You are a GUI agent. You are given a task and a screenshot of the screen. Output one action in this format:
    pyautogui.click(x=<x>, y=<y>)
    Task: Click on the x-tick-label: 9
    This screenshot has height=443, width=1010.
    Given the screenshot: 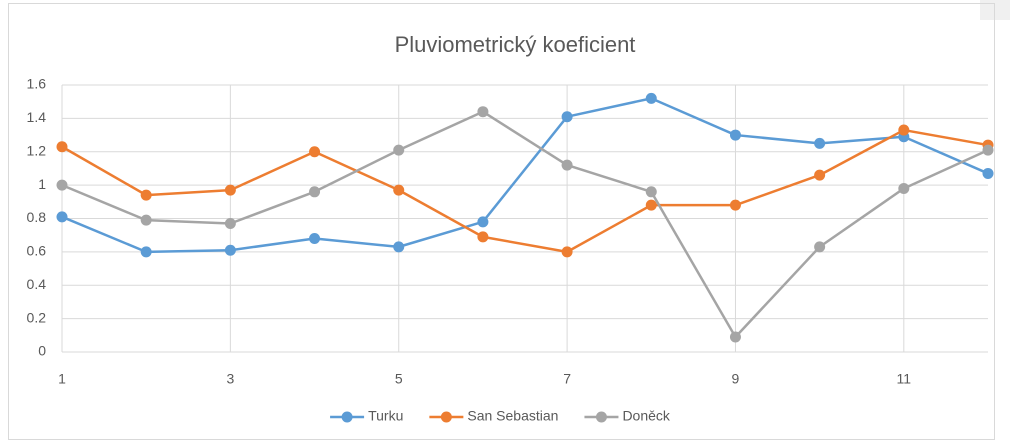 What is the action you would take?
    pyautogui.click(x=736, y=379)
    